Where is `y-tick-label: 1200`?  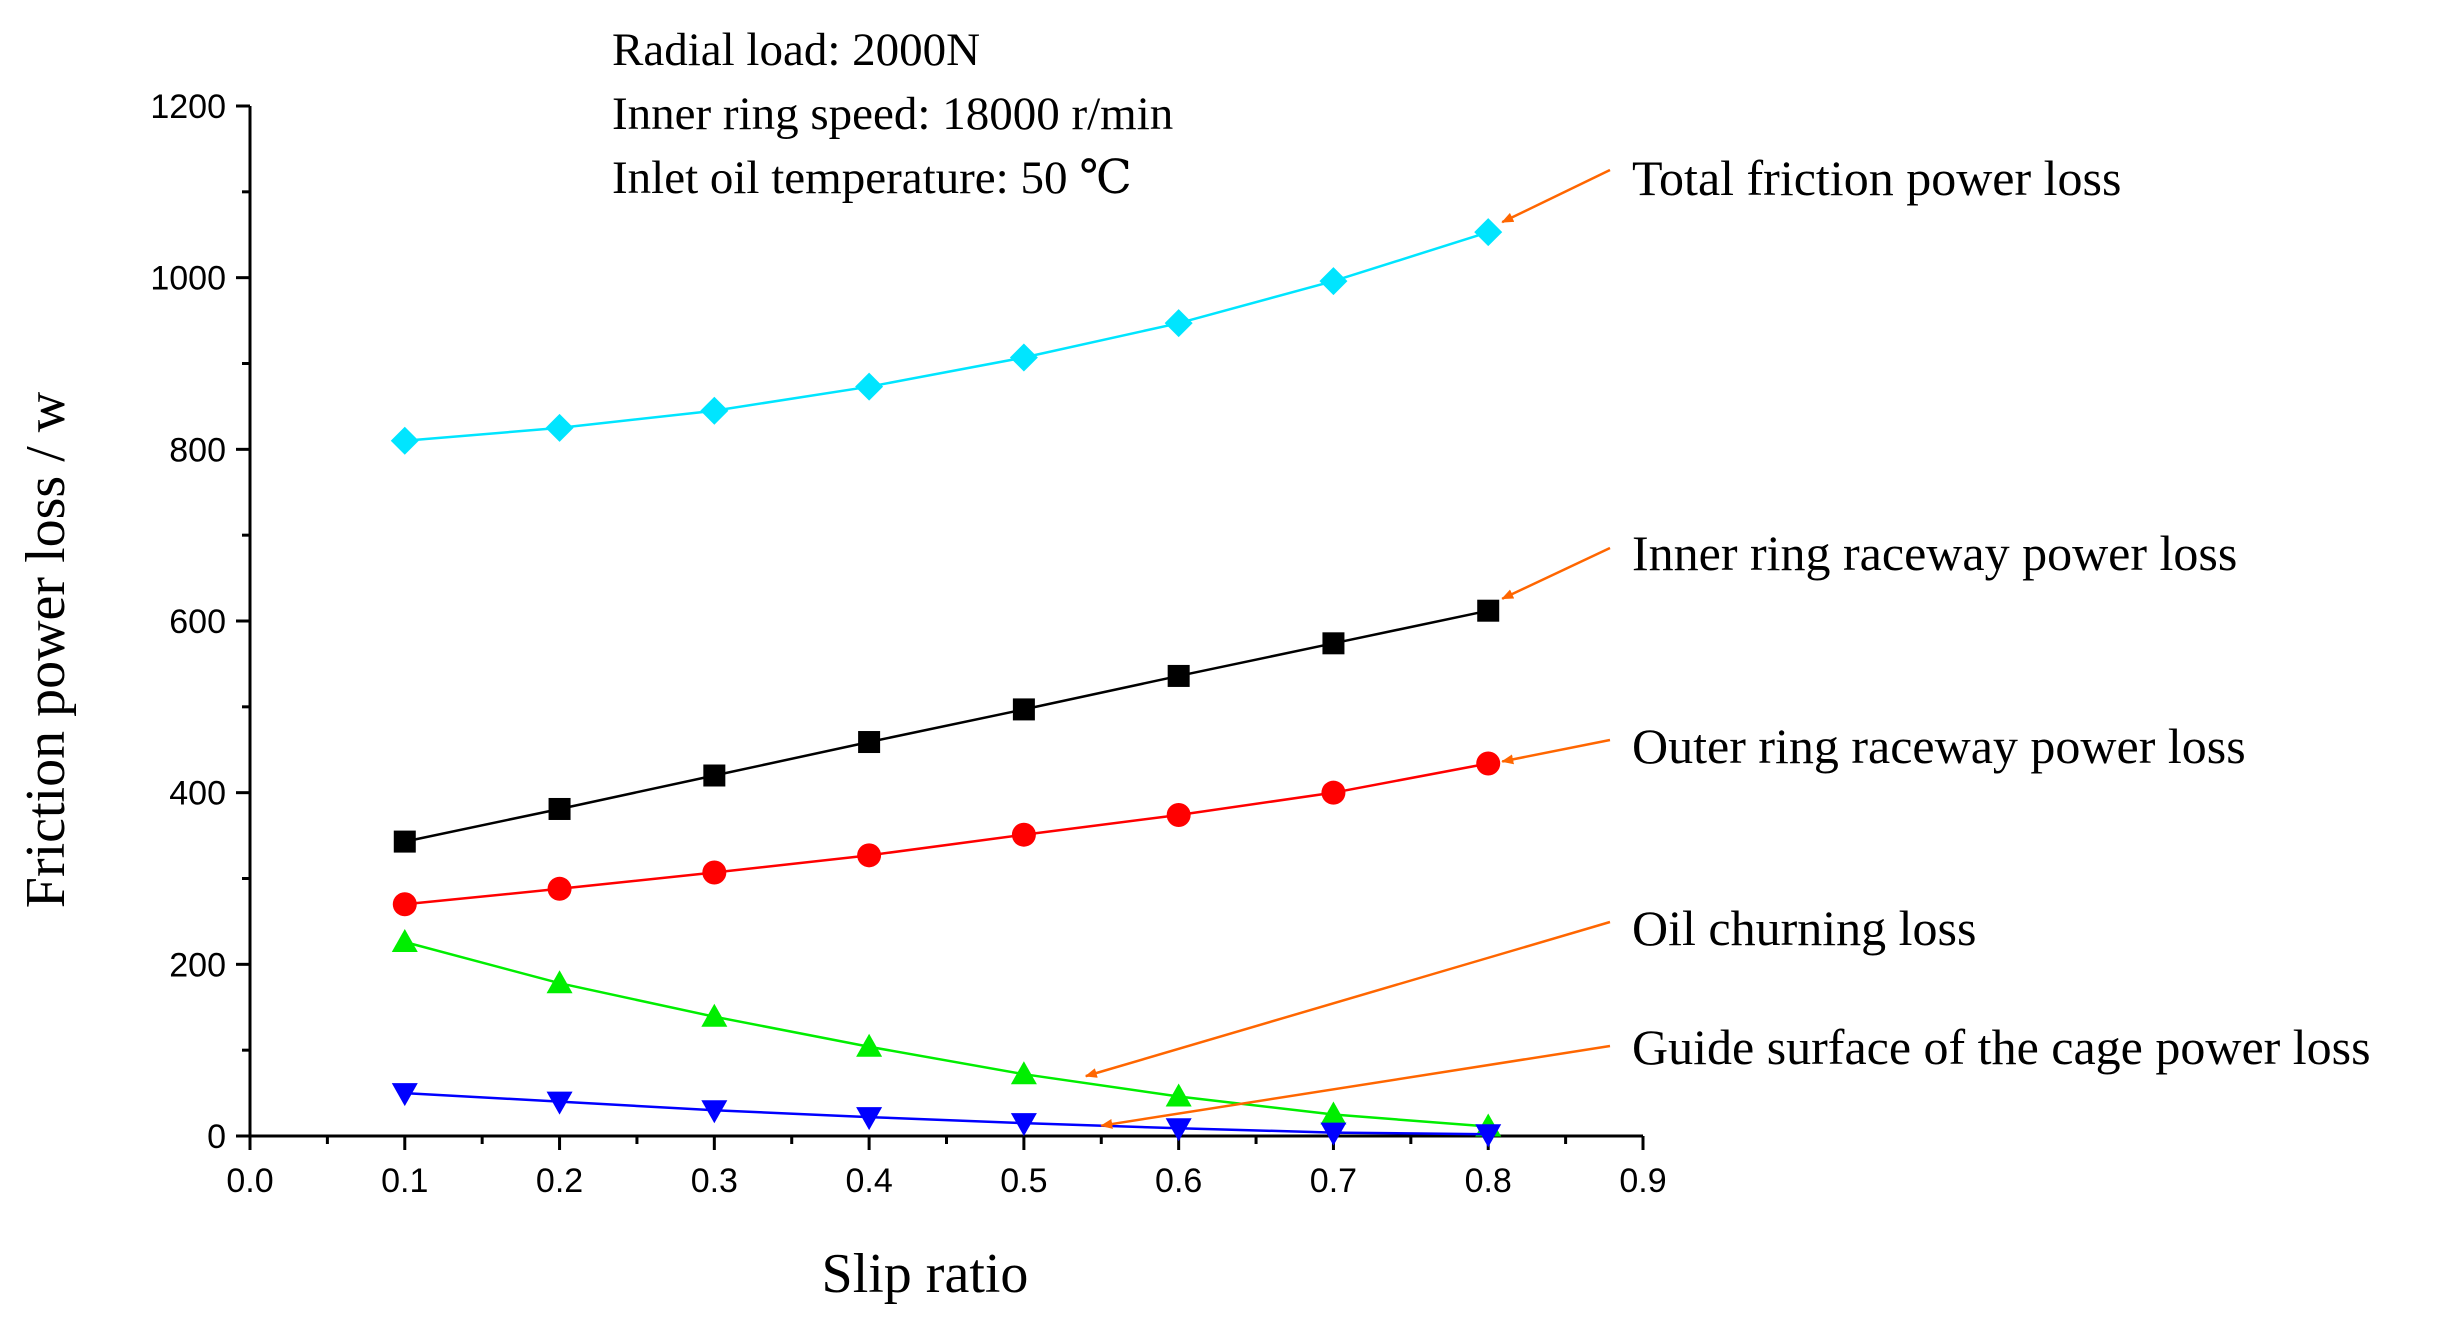
y-tick-label: 1200 is located at coordinates (188, 107).